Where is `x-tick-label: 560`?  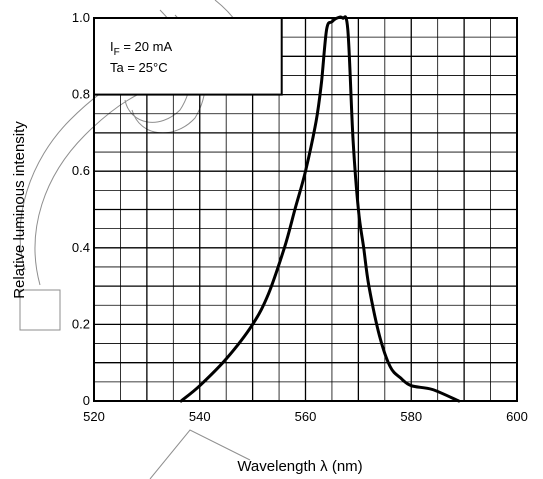
x-tick-label: 560 is located at coordinates (306, 416).